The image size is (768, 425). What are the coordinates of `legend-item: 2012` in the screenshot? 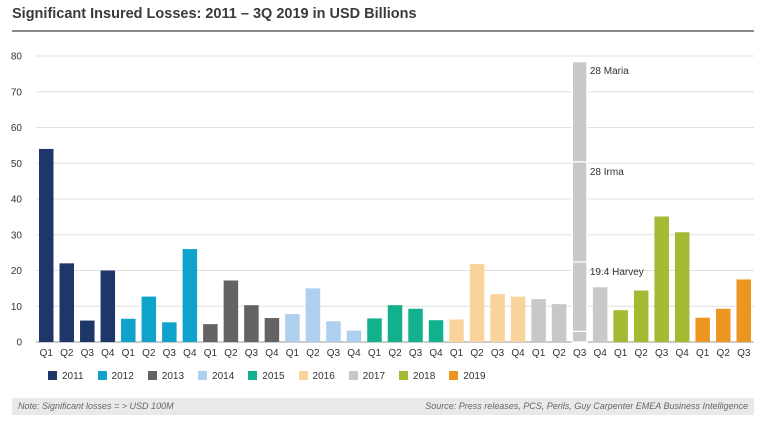 It's located at (115, 376).